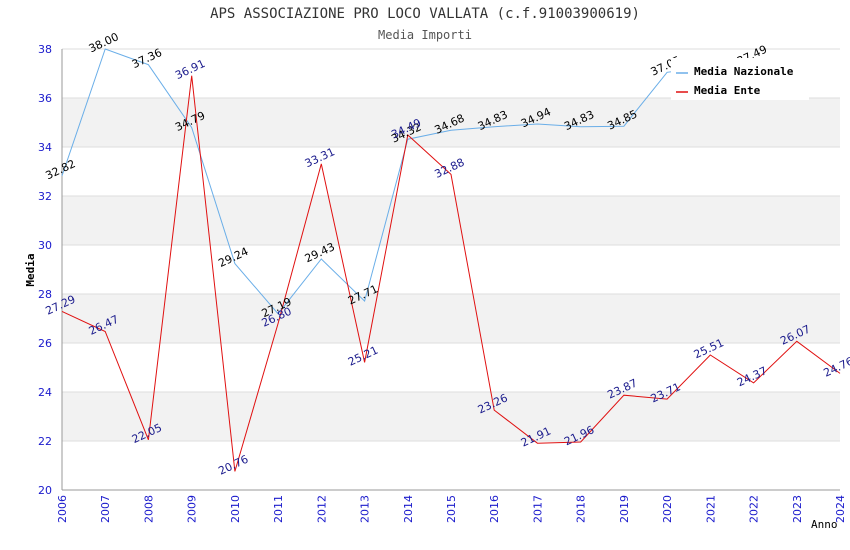 Image resolution: width=850 pixels, height=550 pixels. Describe the element at coordinates (744, 71) in the screenshot. I see `legend-label-media-nazionale: Media Nazionale` at that location.